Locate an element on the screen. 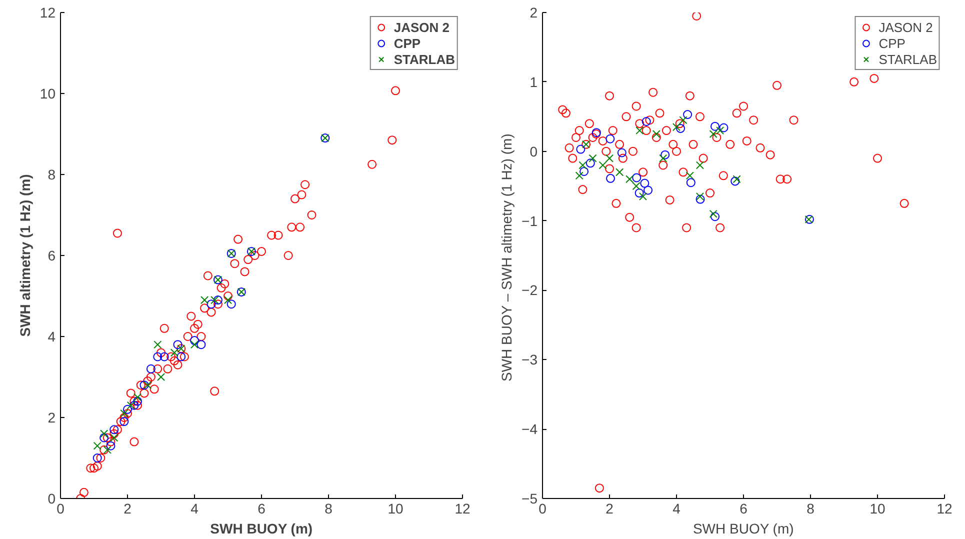 This screenshot has height=539, width=965. y-tick-label: 4 is located at coordinates (52, 336).